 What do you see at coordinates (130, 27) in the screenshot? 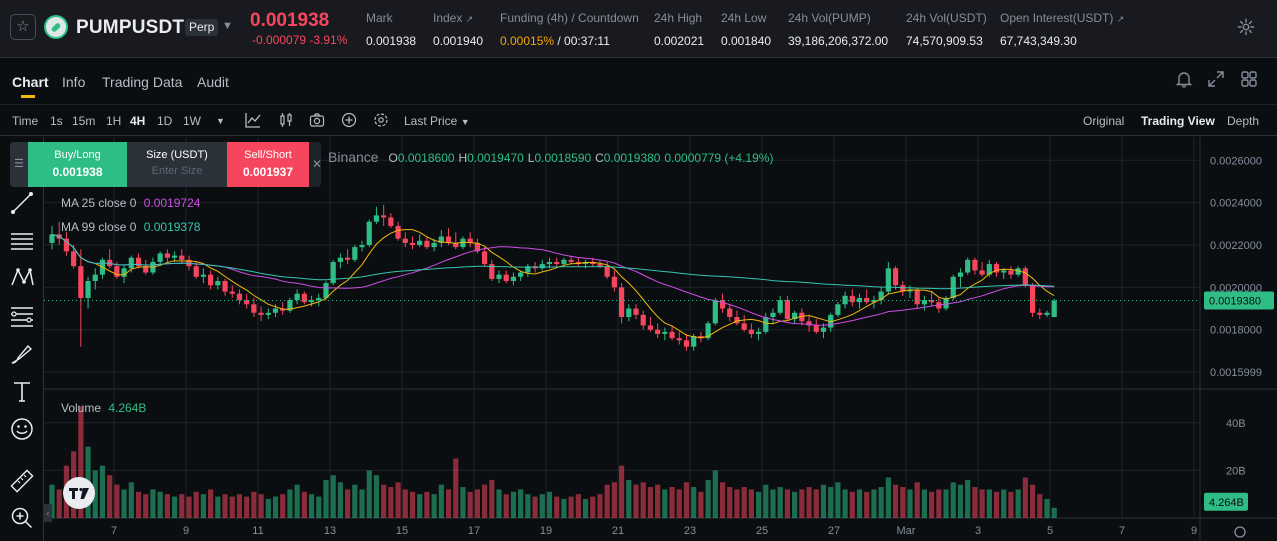
I see `symbol-name: PUMPUSDT` at bounding box center [130, 27].